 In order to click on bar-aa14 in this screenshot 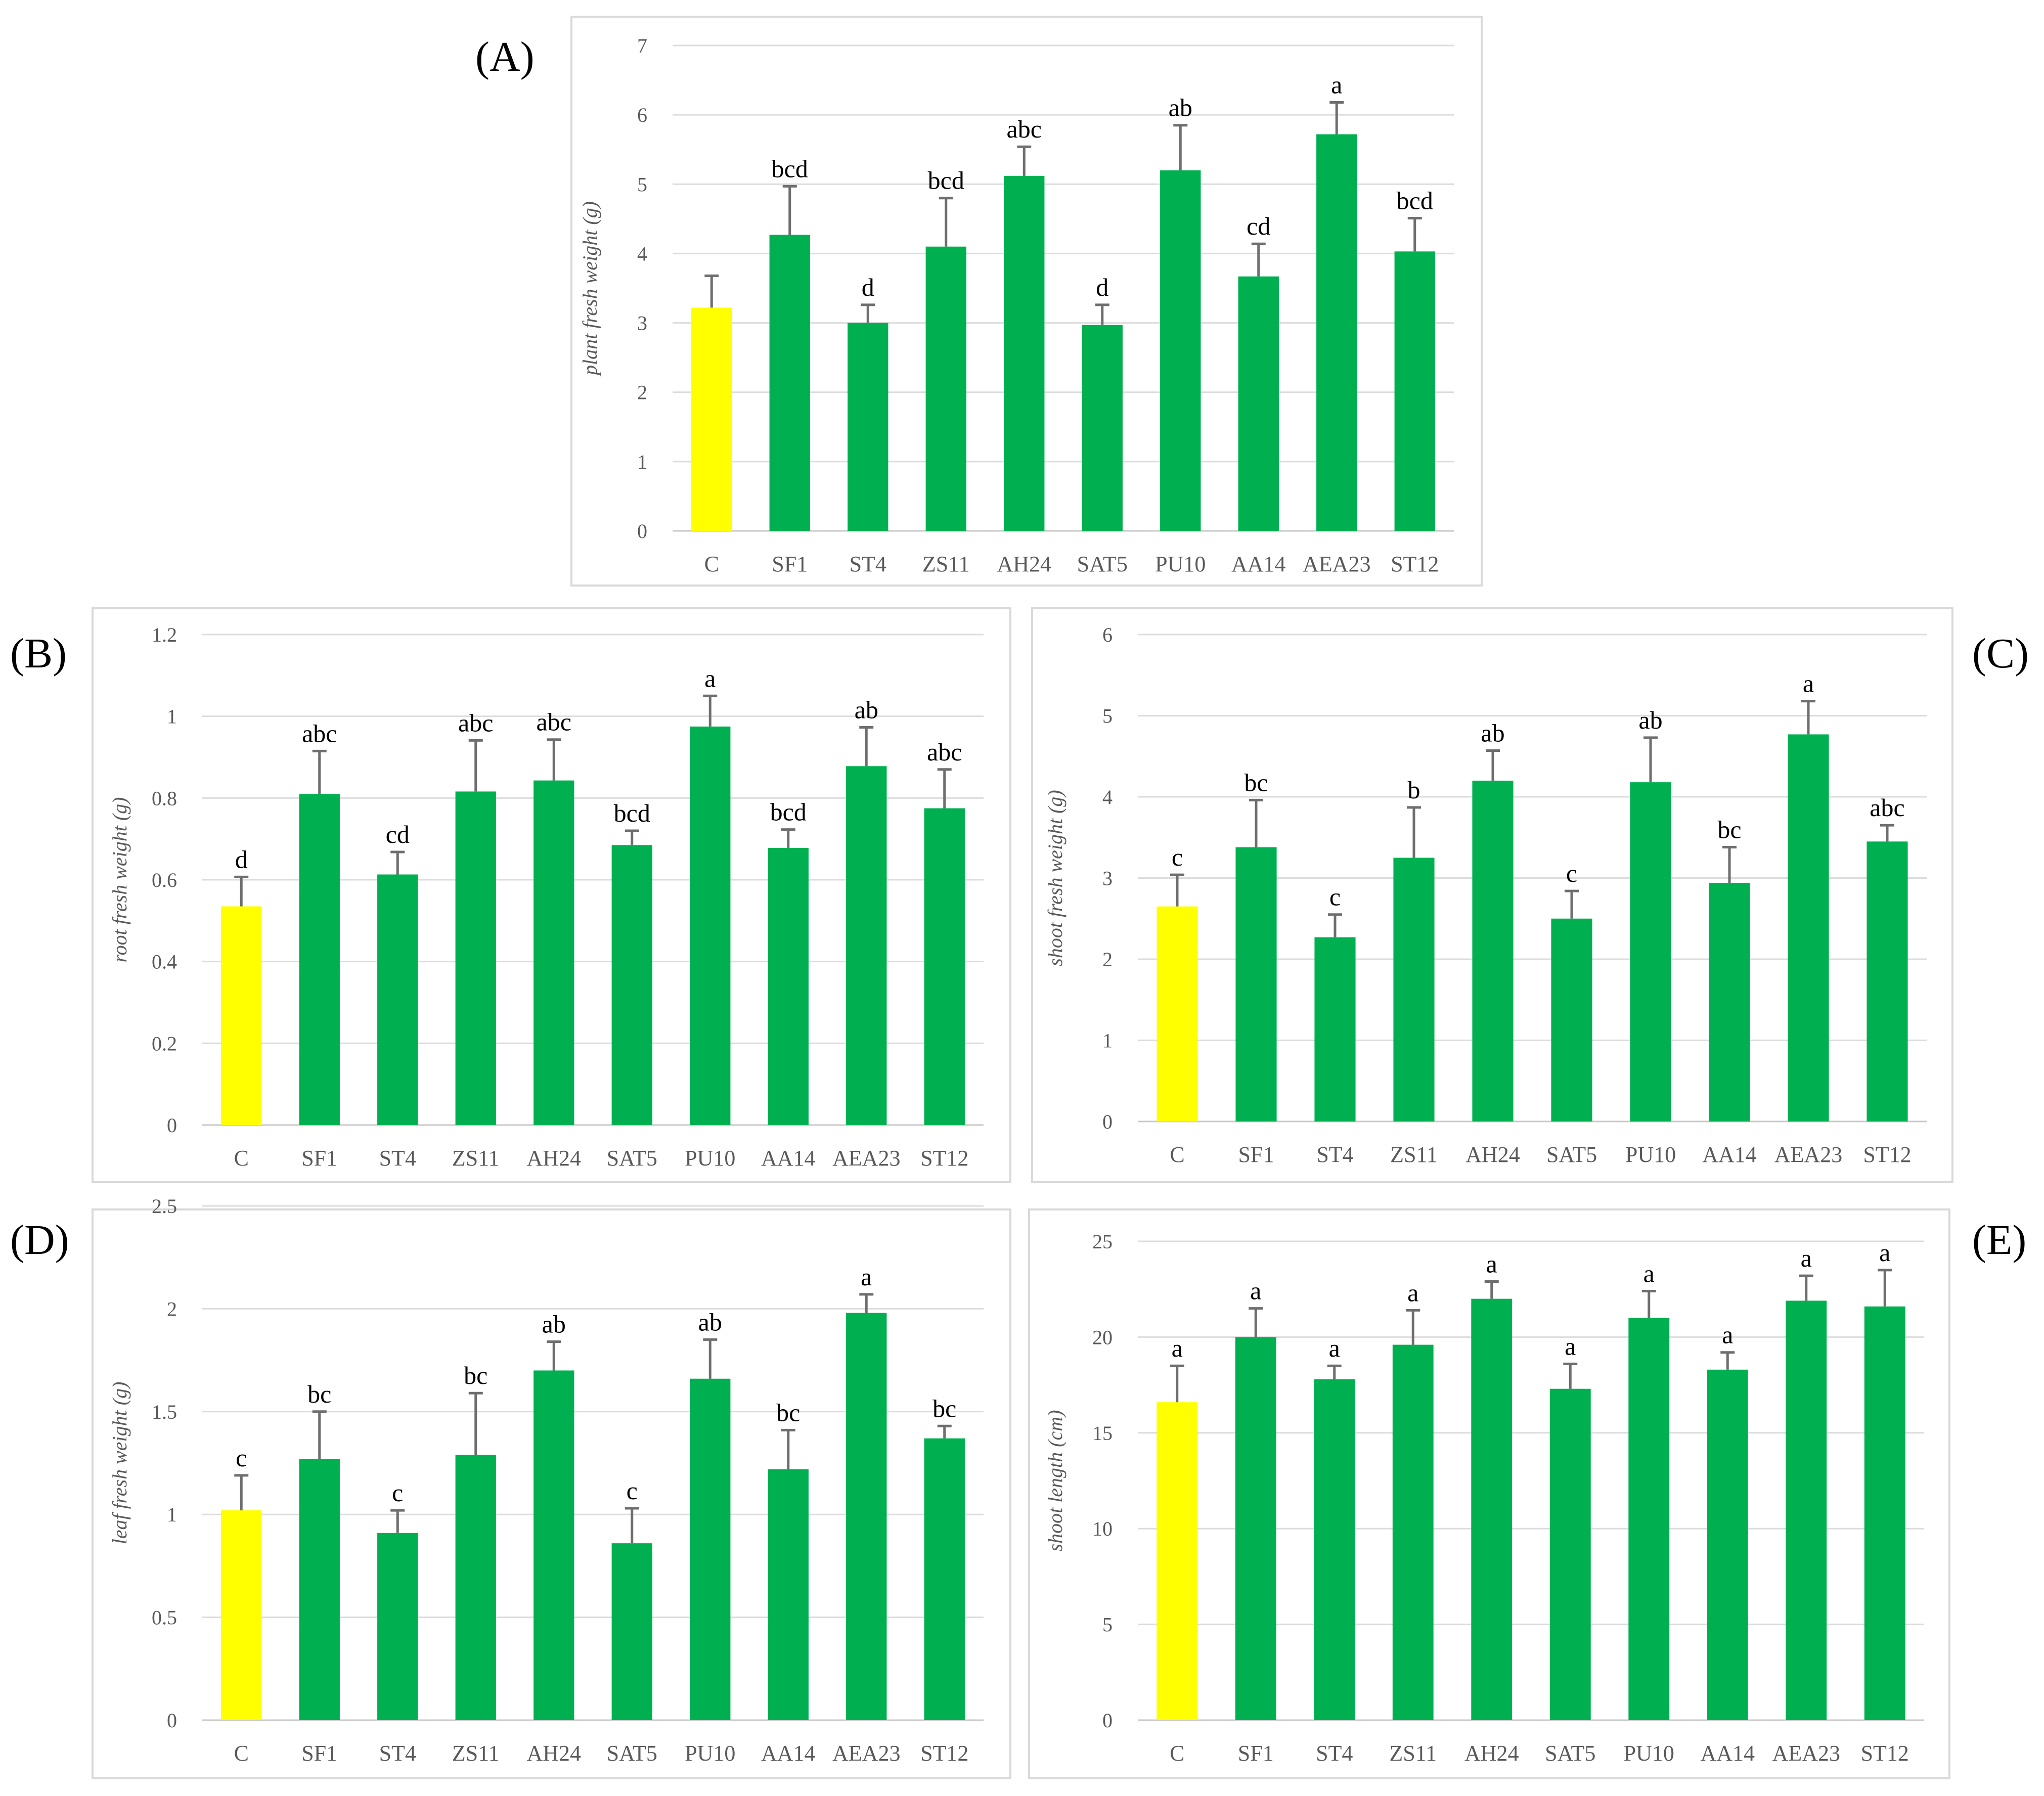, I will do `click(788, 986)`.